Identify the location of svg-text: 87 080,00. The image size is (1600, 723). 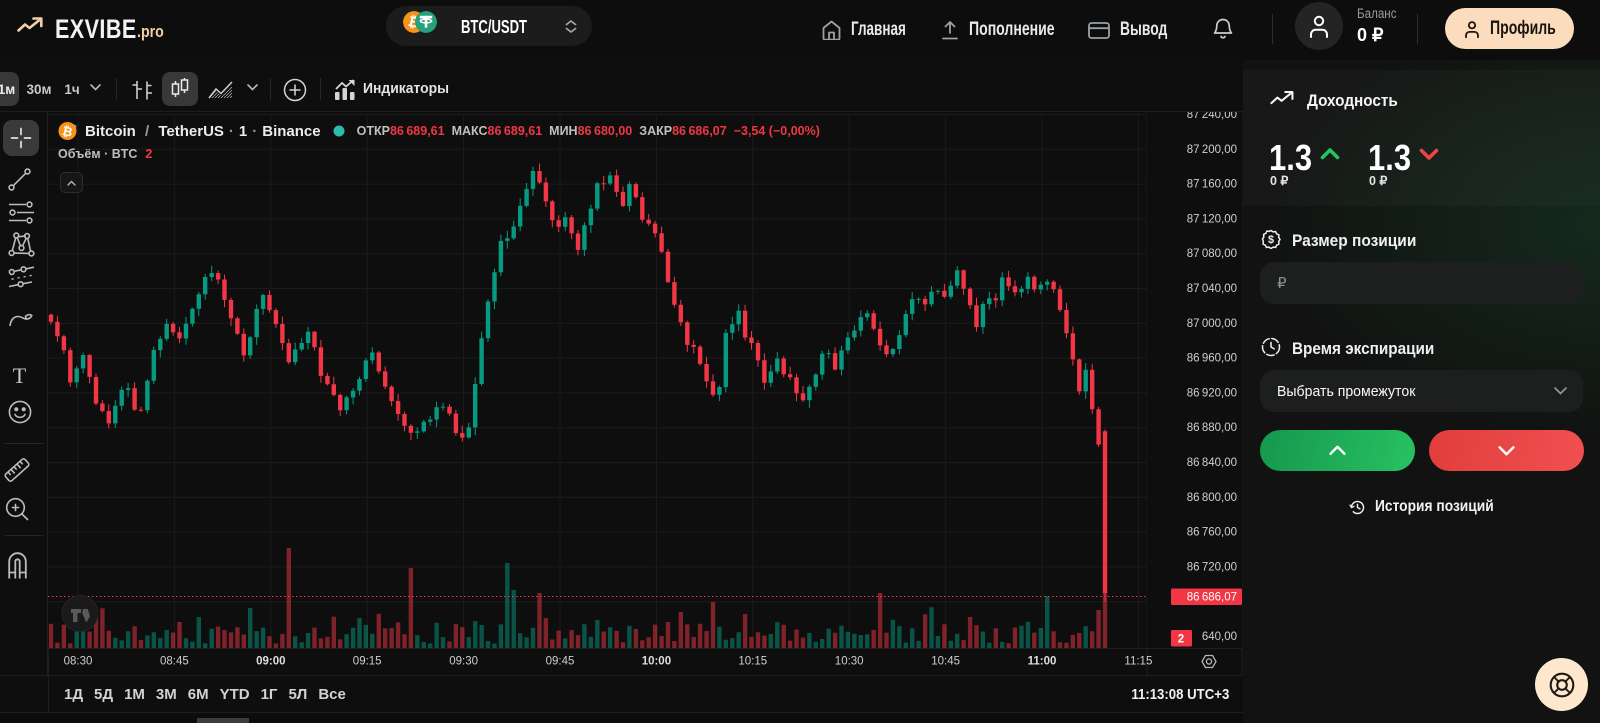
(1212, 254).